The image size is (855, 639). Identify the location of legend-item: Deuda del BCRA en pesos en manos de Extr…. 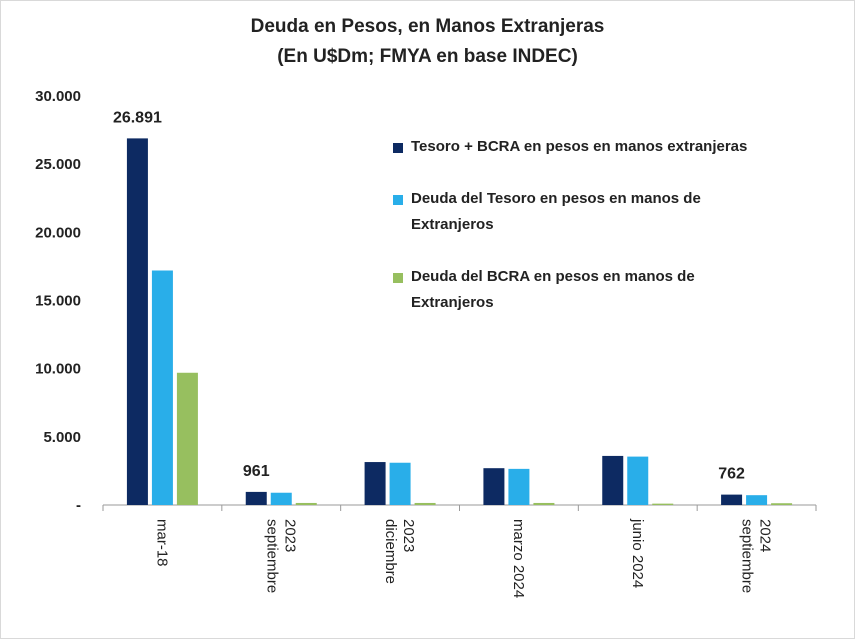
(573, 290).